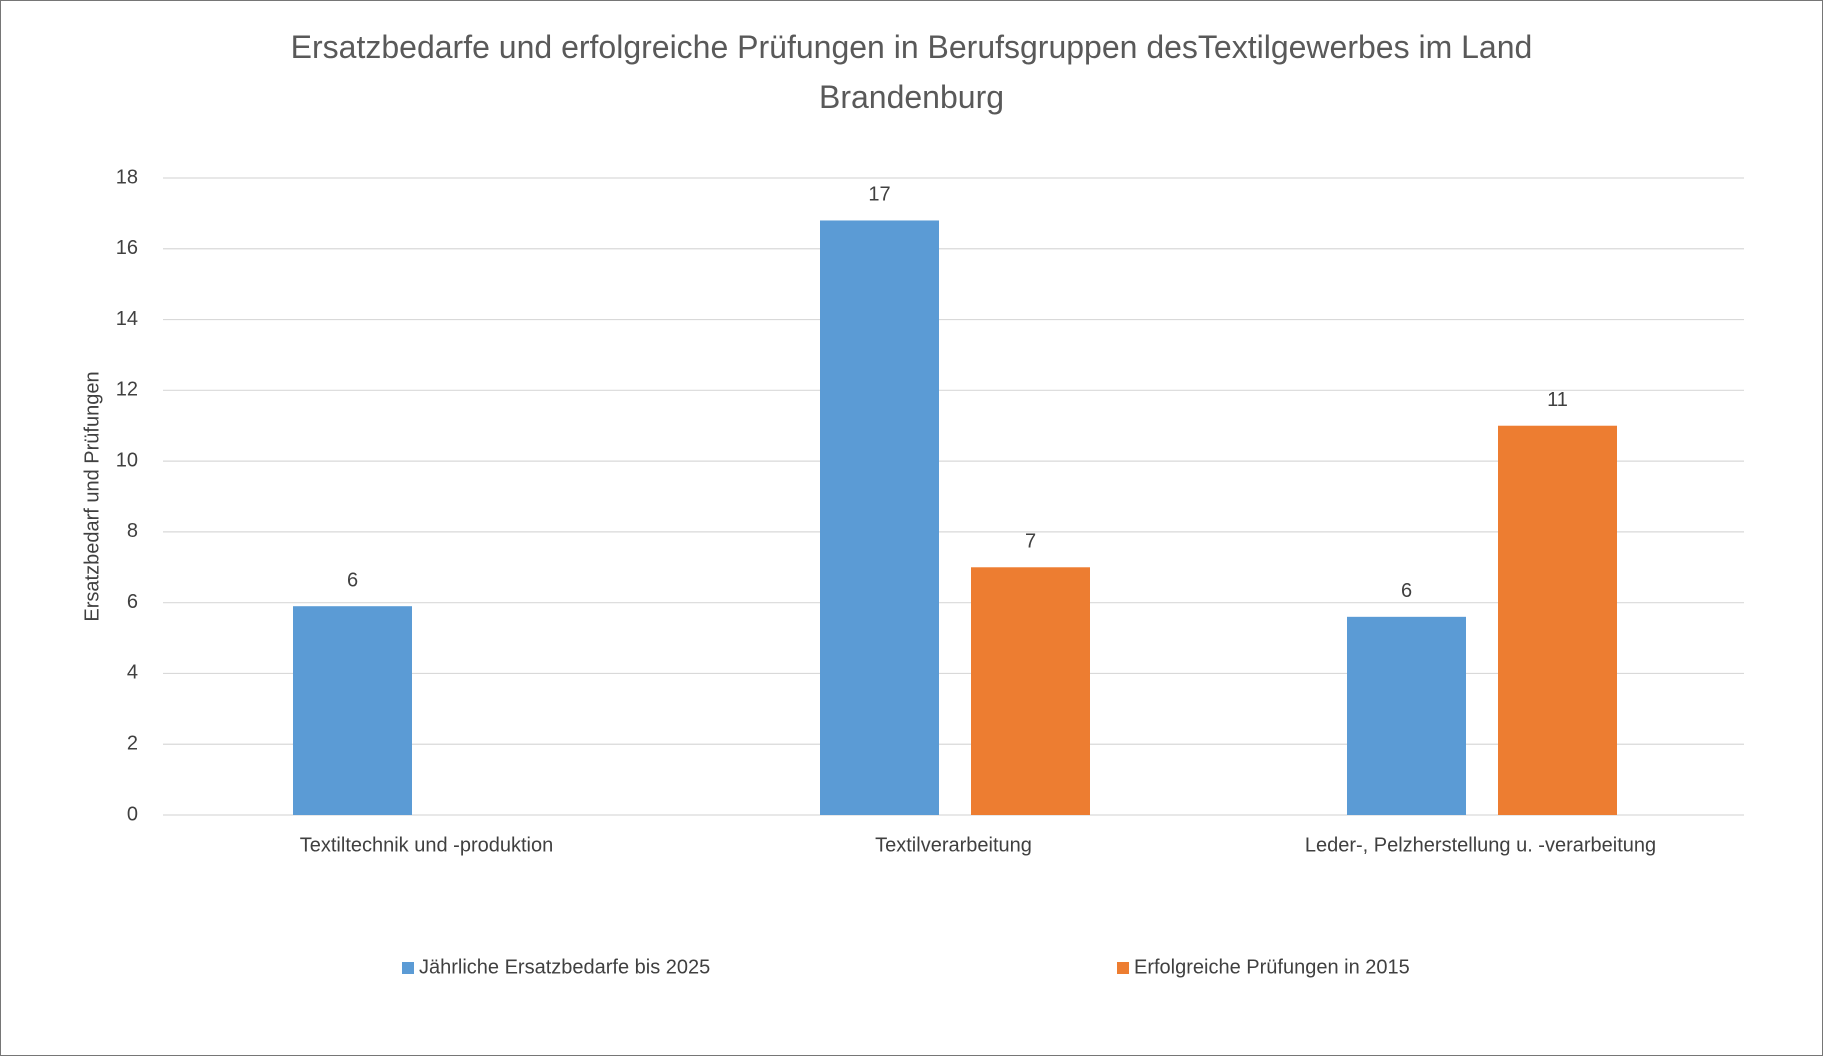 The width and height of the screenshot is (1823, 1056). Describe the element at coordinates (426, 845) in the screenshot. I see `x-tick-label: Textiltechnik und -produktion` at that location.